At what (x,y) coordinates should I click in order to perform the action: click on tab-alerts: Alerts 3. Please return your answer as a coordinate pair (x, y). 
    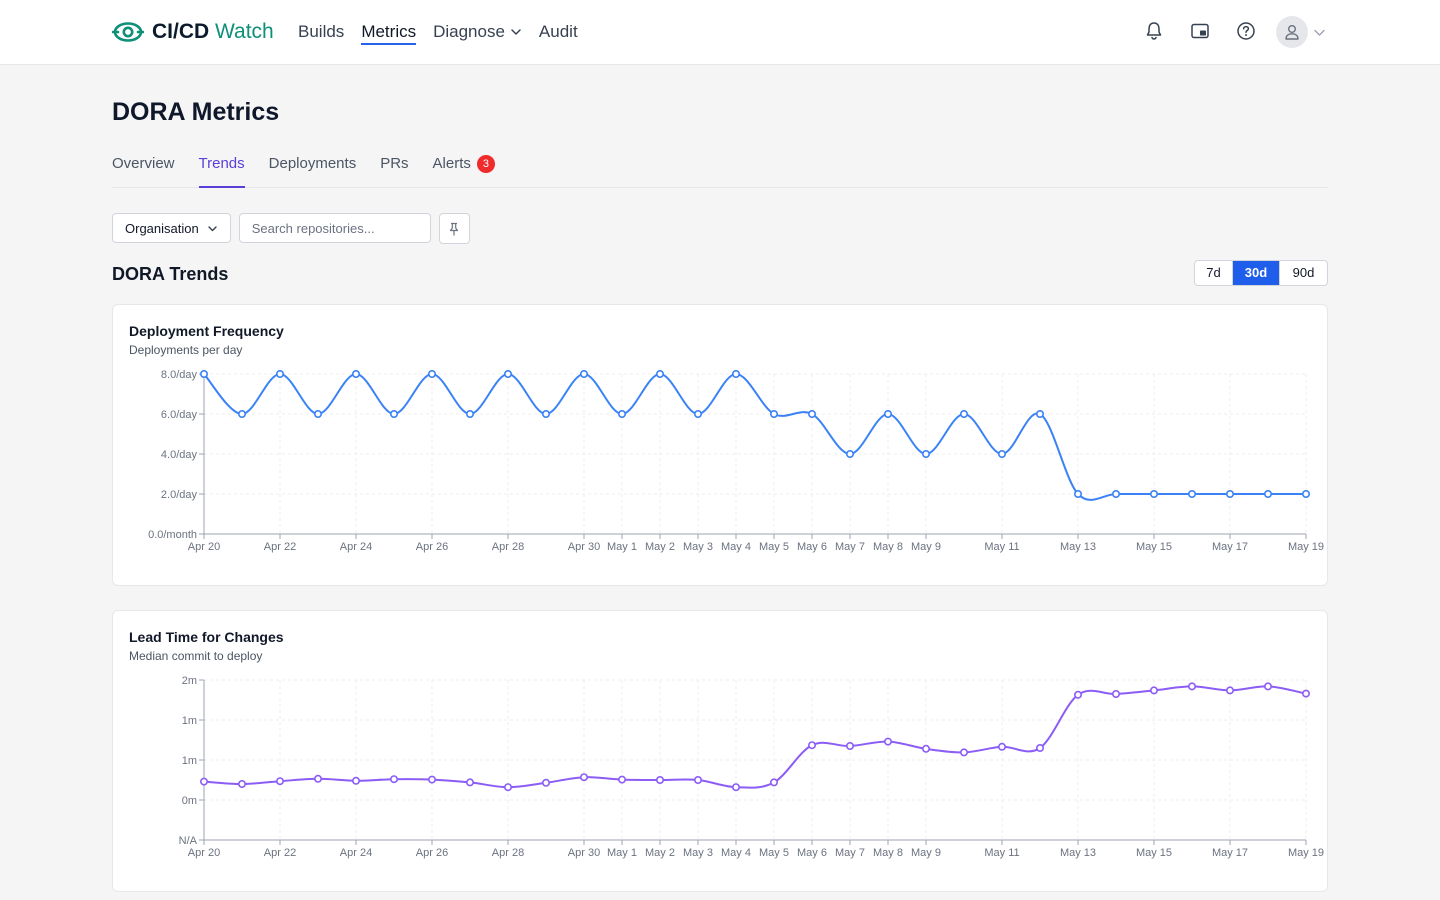
    Looking at the image, I should click on (464, 163).